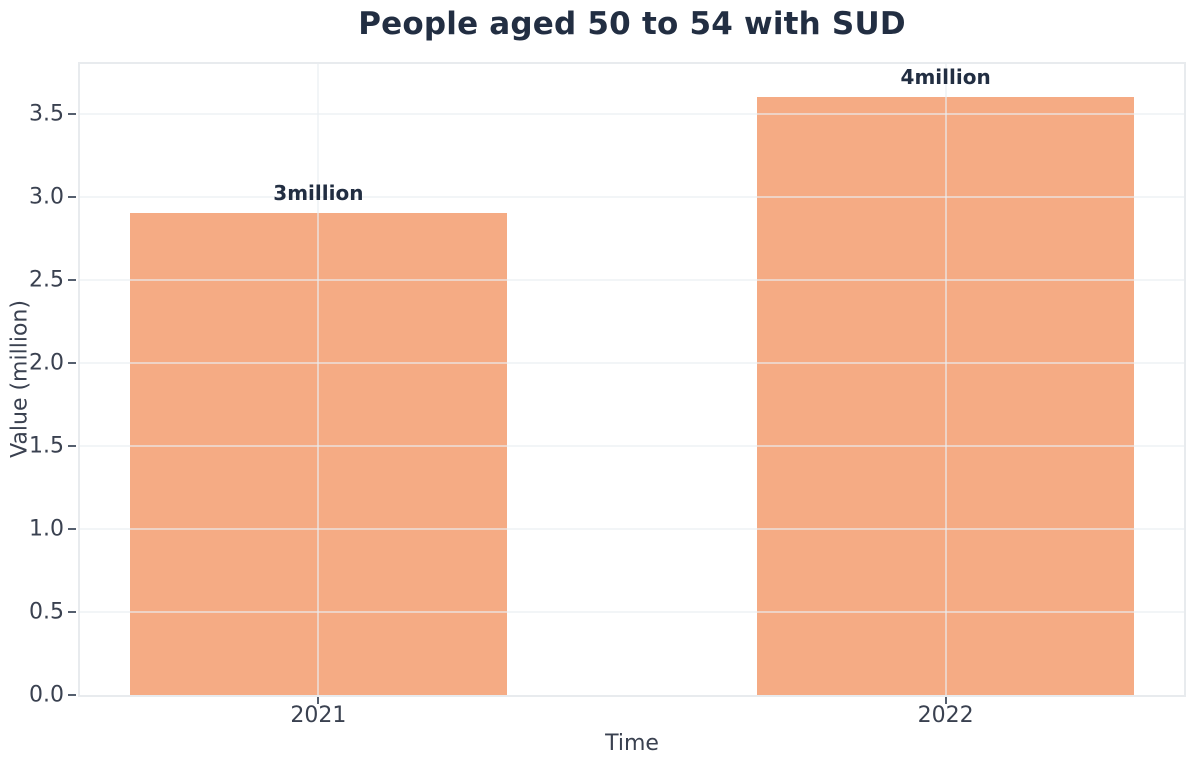  What do you see at coordinates (46, 695) in the screenshot?
I see `y-tick-label: 0.0` at bounding box center [46, 695].